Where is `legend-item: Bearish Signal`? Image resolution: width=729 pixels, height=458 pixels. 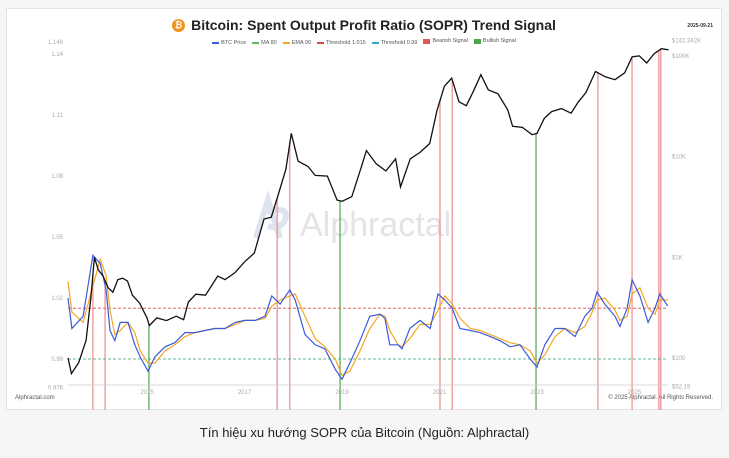
legend-item: Bearish Signal is located at coordinates (445, 41).